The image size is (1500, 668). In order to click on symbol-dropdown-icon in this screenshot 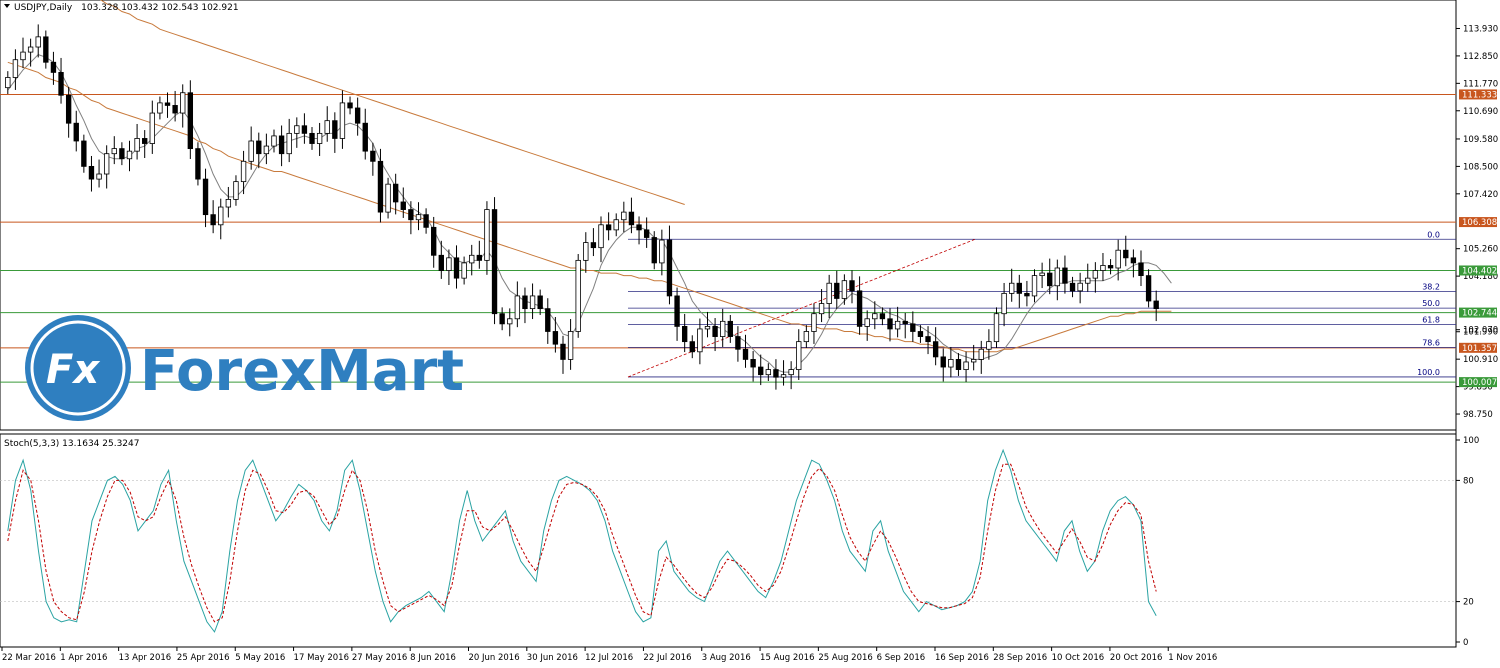, I will do `click(7, 6)`.